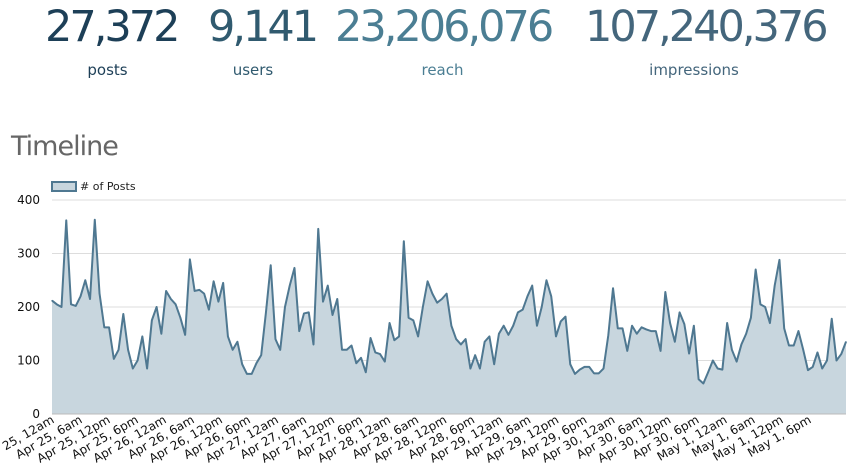 The width and height of the screenshot is (855, 470). I want to click on legend-label: # of Posts, so click(108, 186).